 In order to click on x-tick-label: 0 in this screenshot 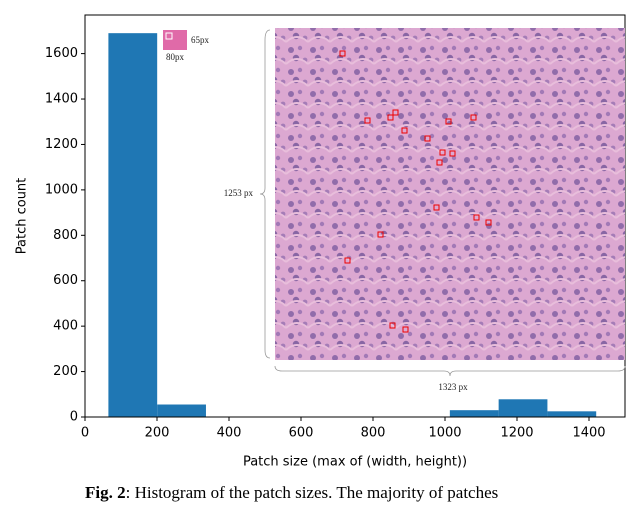, I will do `click(85, 433)`.